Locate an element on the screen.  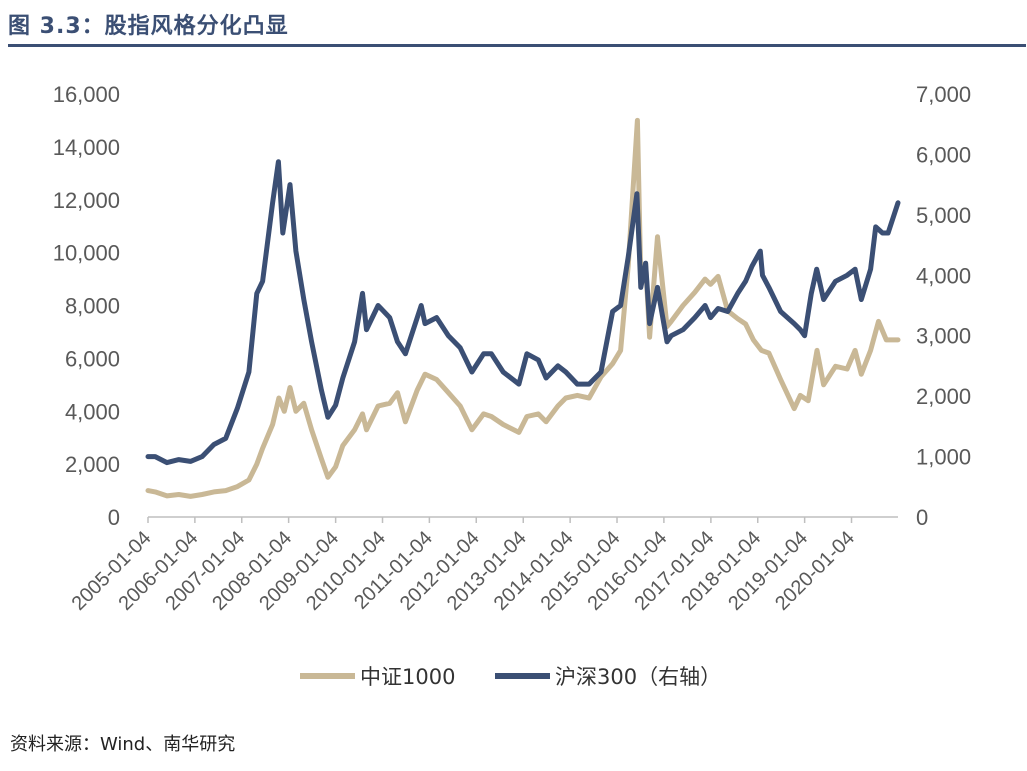
y-right-tick-label: 3,000 is located at coordinates (943, 336).